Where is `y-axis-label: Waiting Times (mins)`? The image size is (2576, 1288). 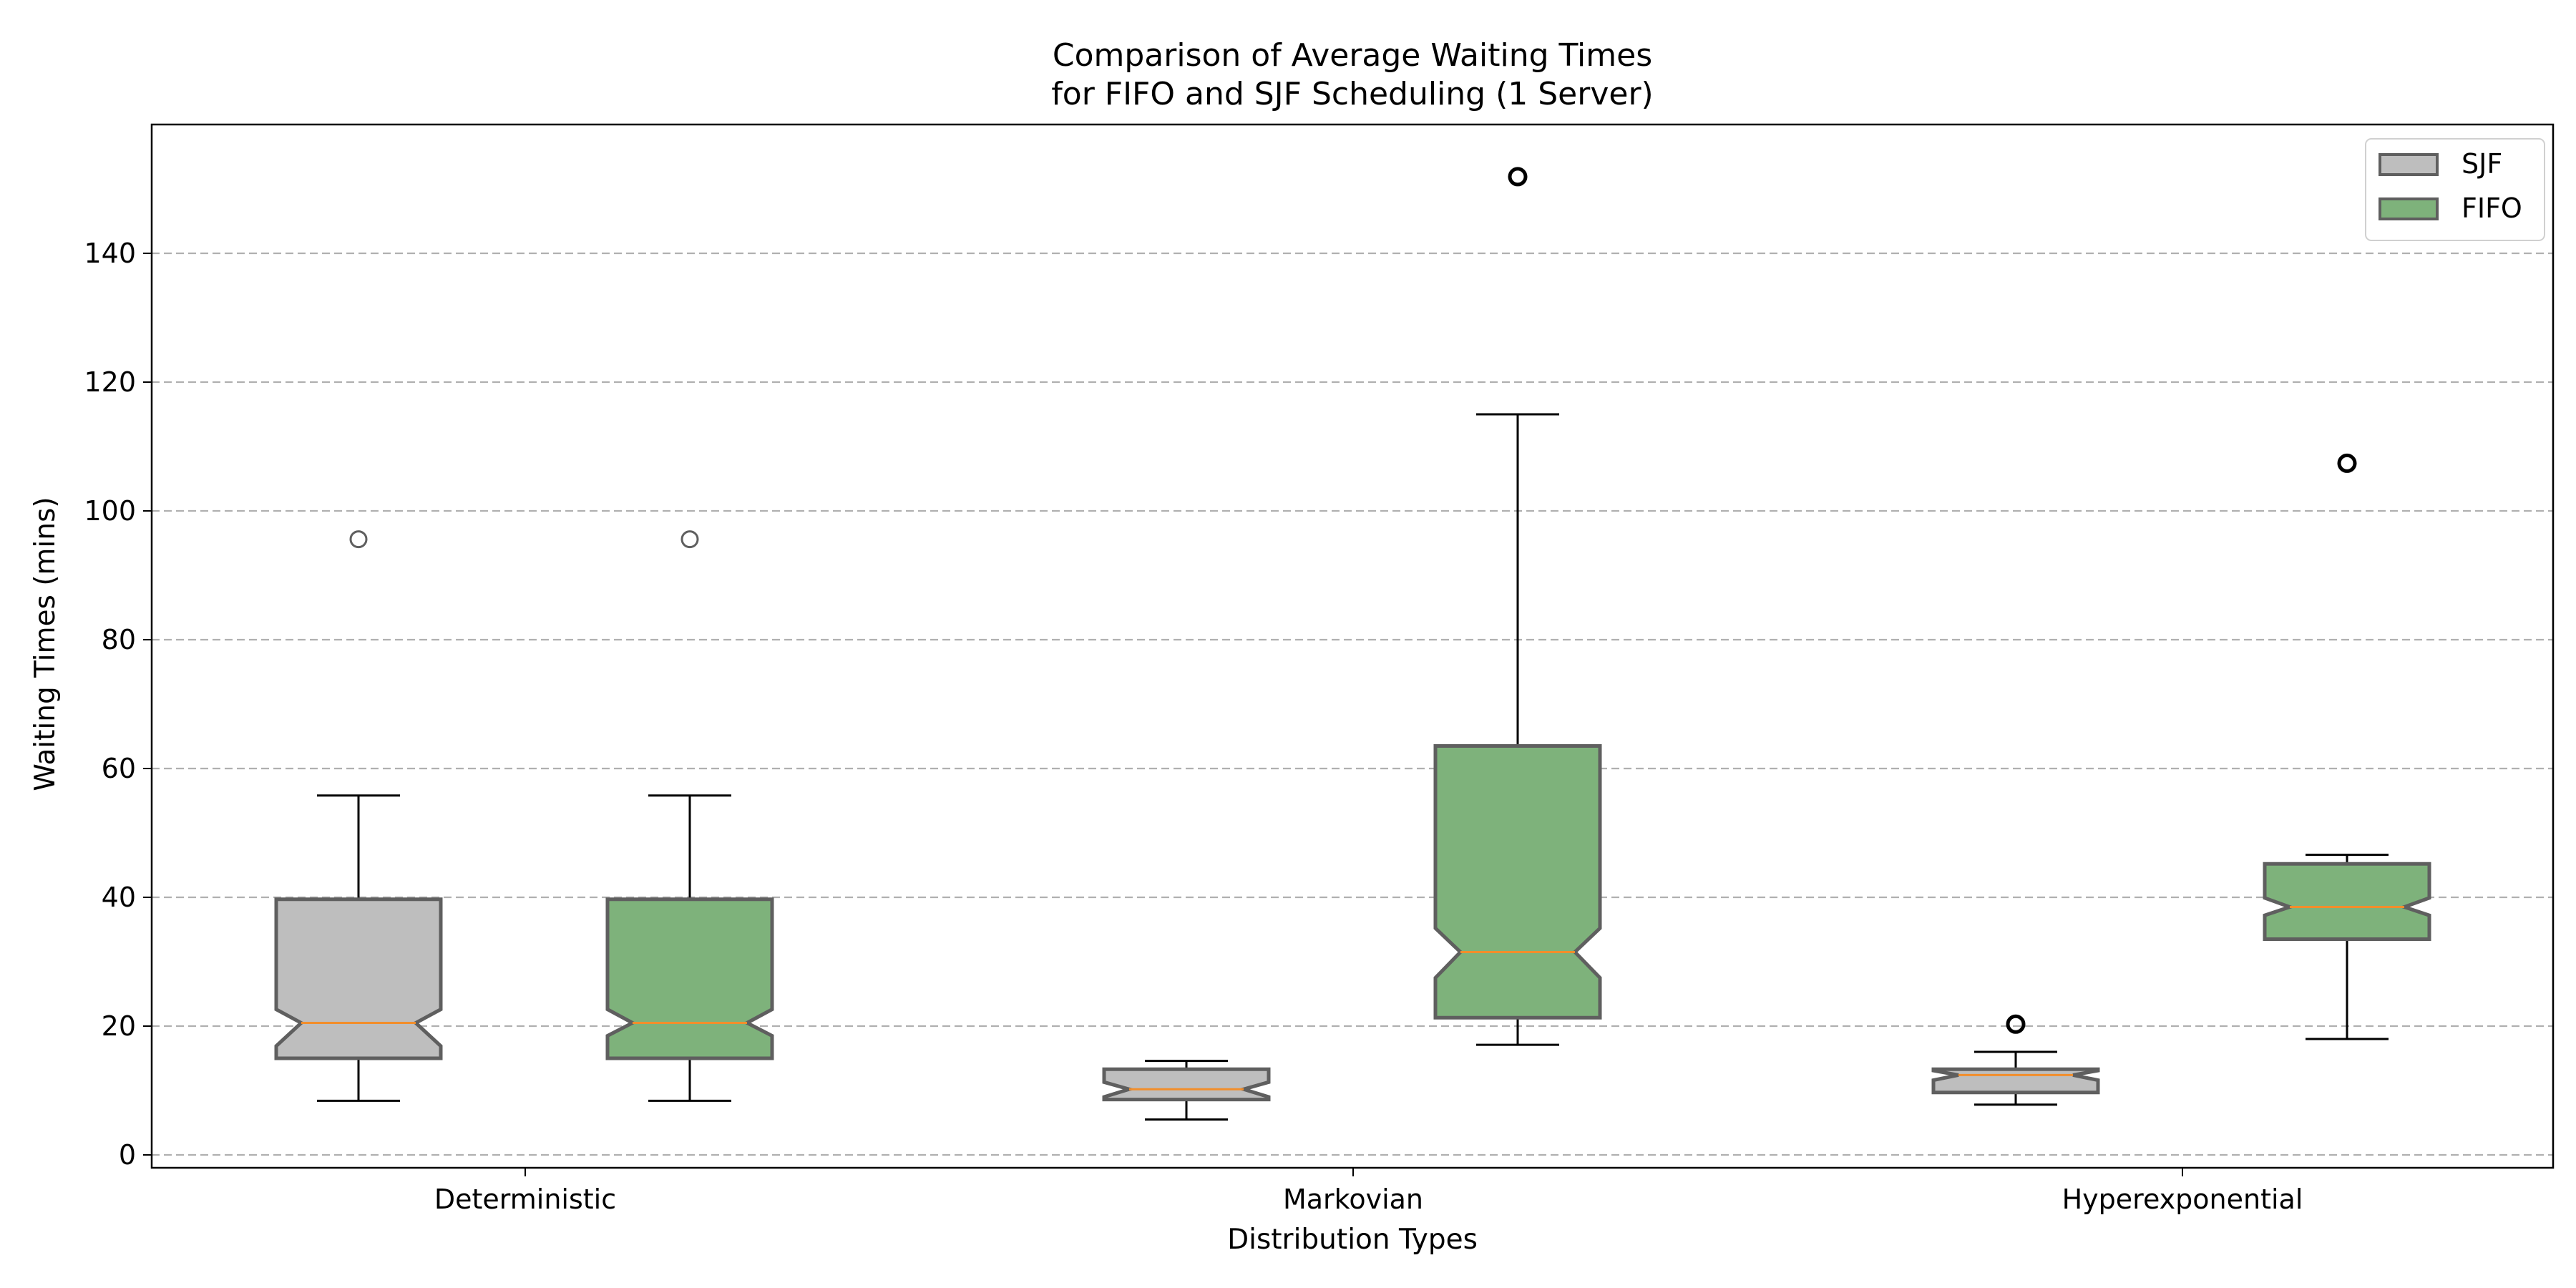 y-axis-label: Waiting Times (mins) is located at coordinates (45, 644).